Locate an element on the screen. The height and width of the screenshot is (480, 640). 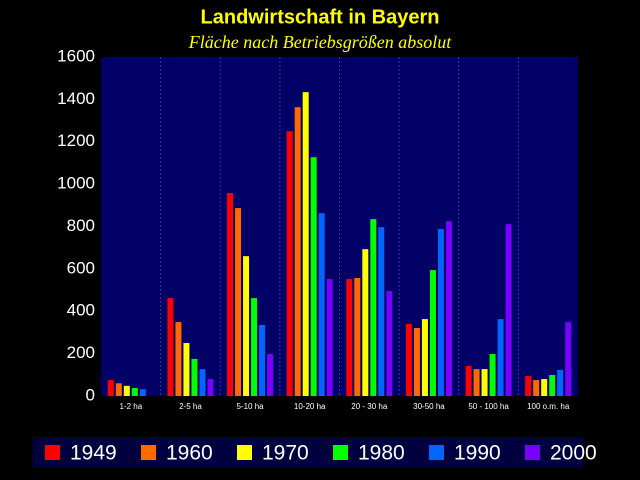
y-tick-label: 1000 is located at coordinates (76, 183).